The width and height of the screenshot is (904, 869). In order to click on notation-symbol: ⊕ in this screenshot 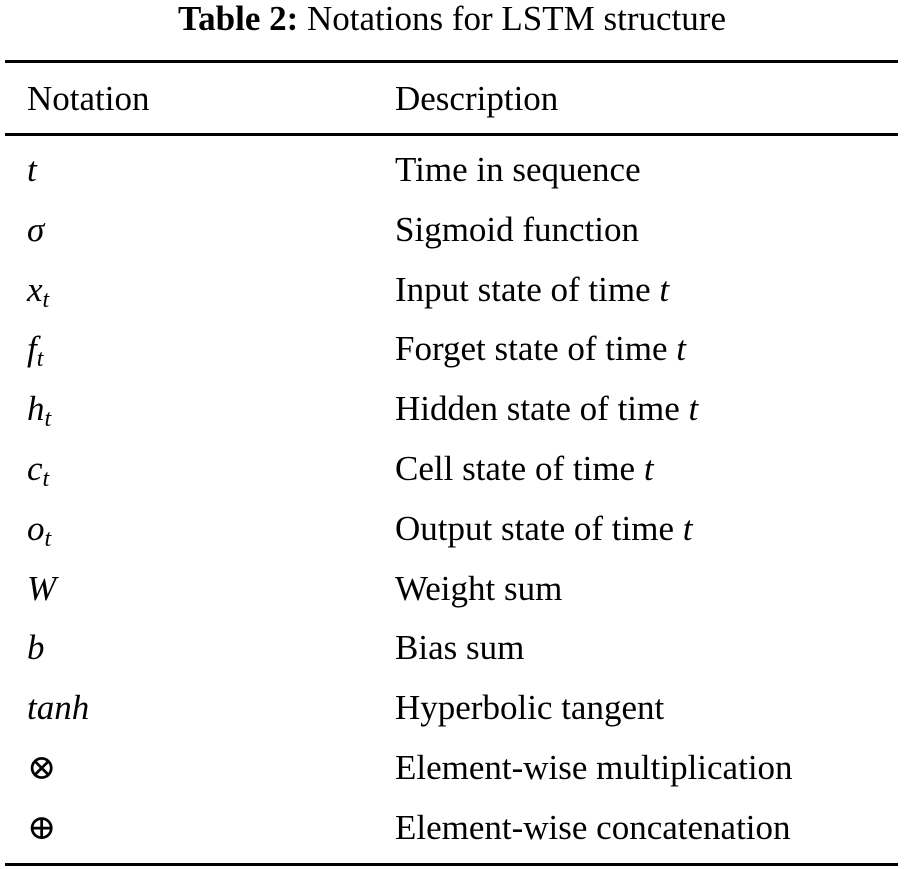, I will do `click(42, 827)`.